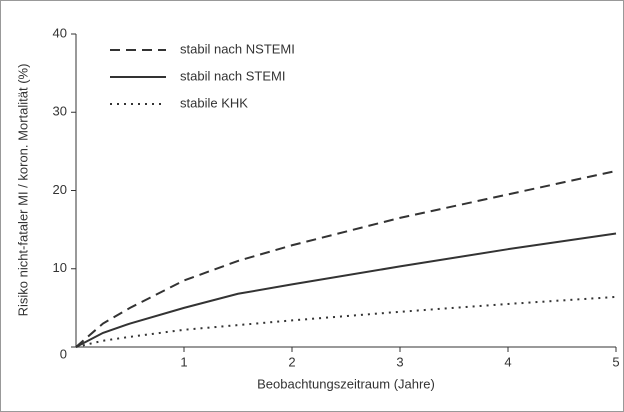  Describe the element at coordinates (63, 353) in the screenshot. I see `y-tick-label: 0` at that location.